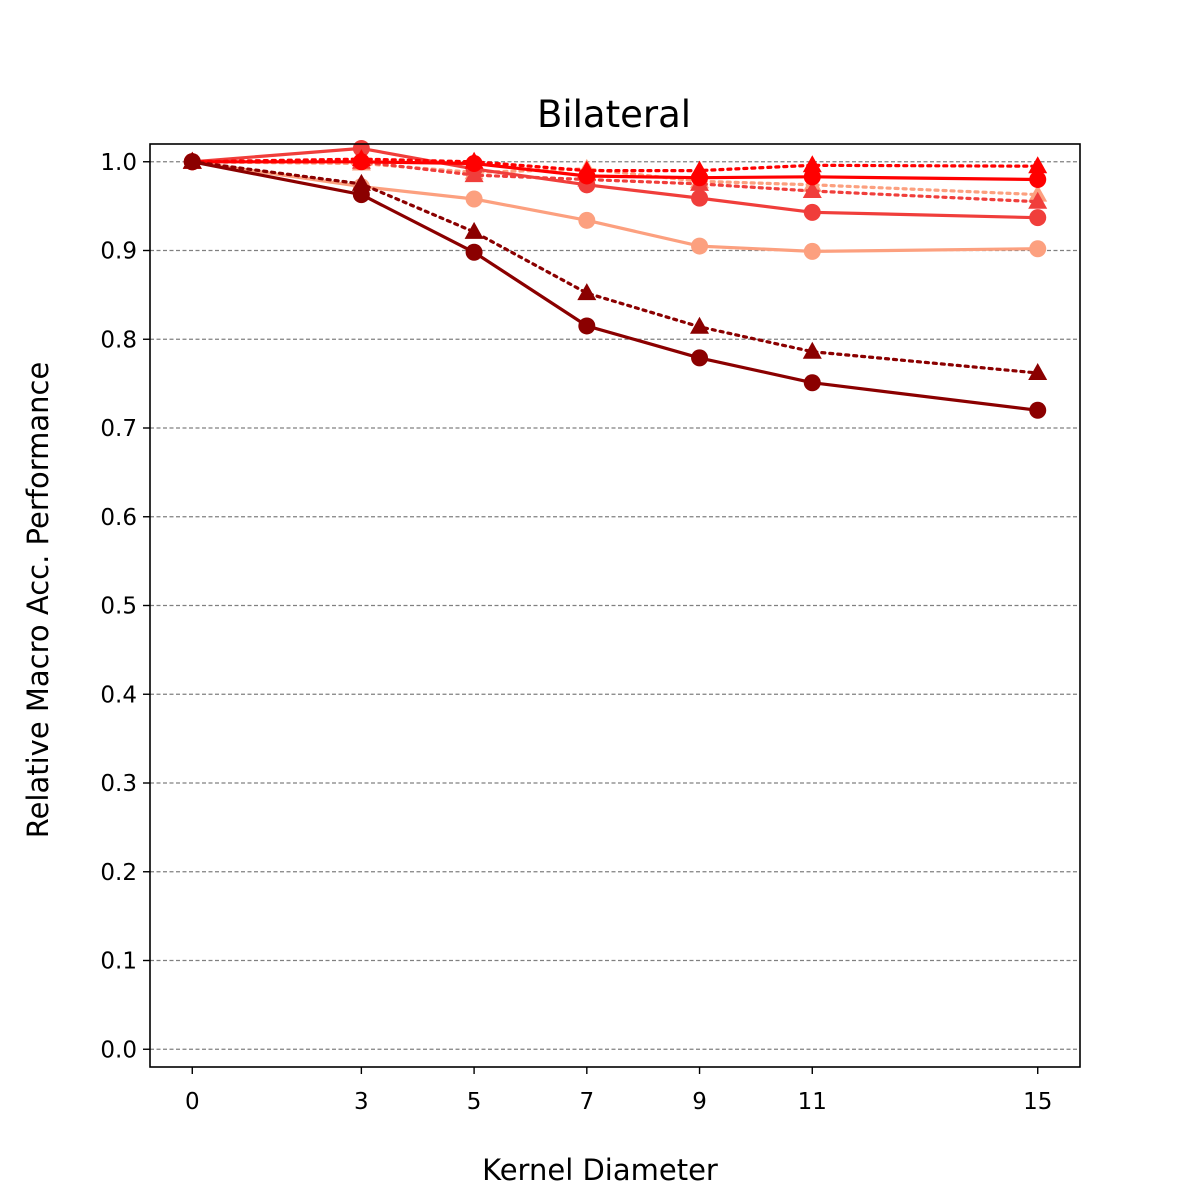 The width and height of the screenshot is (1200, 1200). I want to click on y-tick-label-4: 0.4, so click(118, 695).